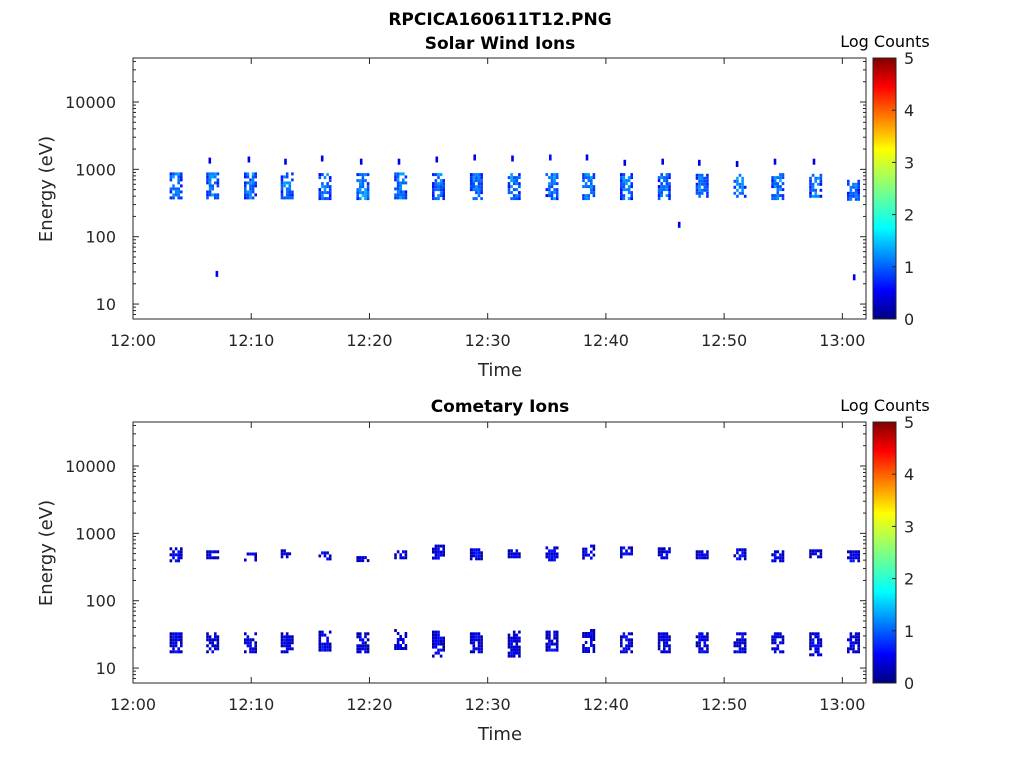  I want to click on x-tick-label: 13:00, so click(842, 340).